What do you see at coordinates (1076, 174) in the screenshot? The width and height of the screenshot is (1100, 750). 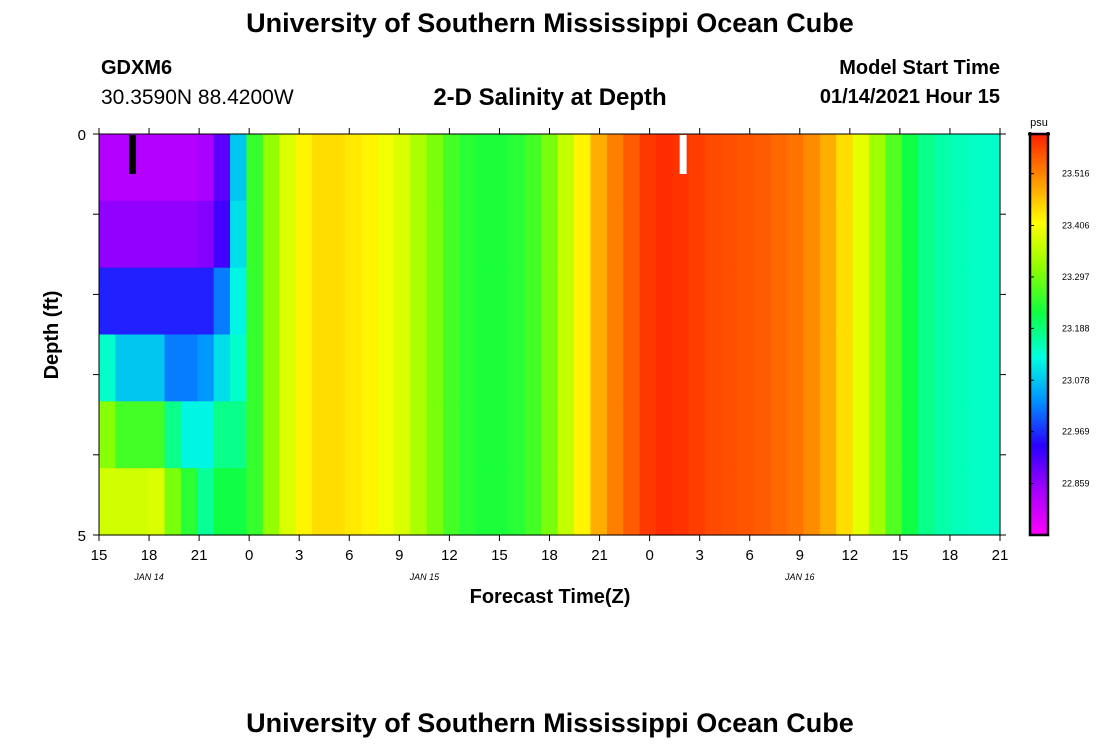 I see `colorbar-tick-label: 23.516` at bounding box center [1076, 174].